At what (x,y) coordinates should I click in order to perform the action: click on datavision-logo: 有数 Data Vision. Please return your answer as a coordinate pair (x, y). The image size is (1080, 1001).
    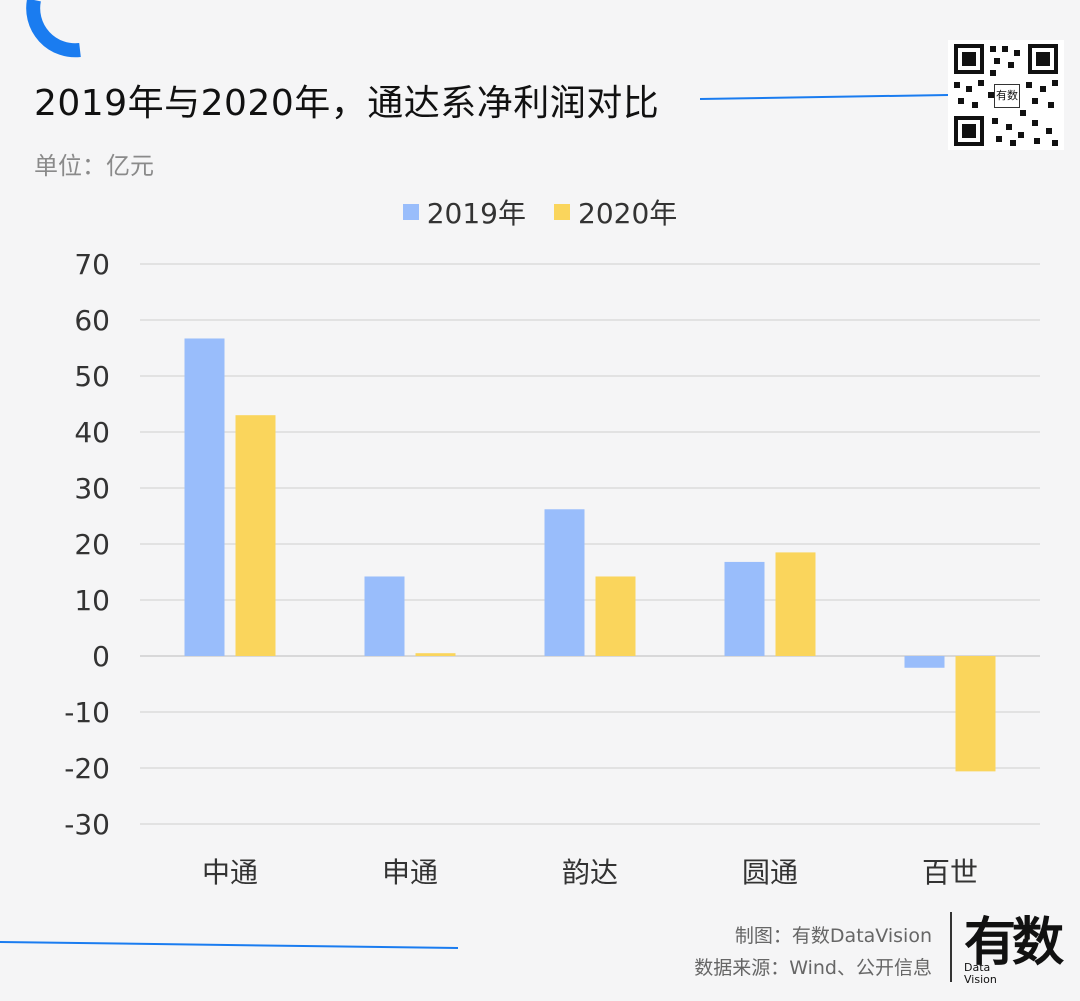
    Looking at the image, I should click on (1017, 945).